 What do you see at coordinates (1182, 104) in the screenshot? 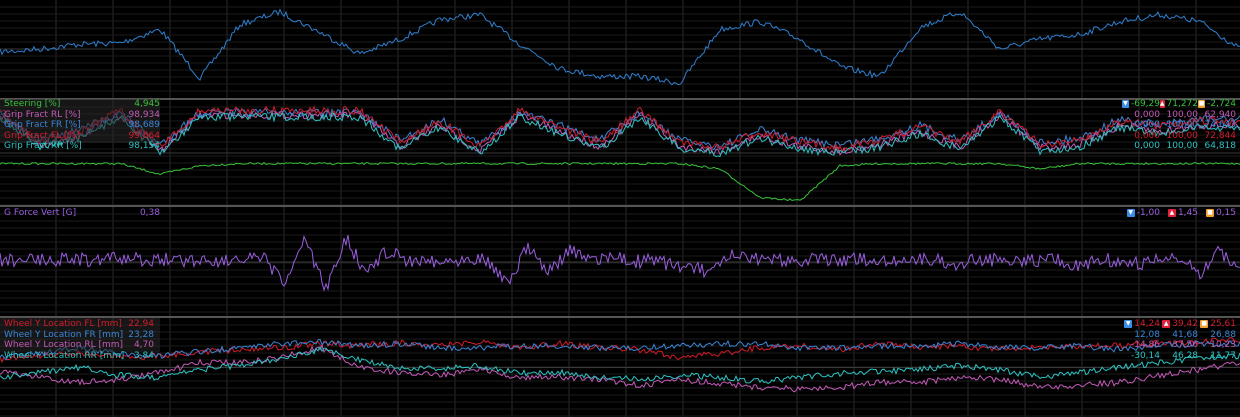
I see `stat-max-value: 71,272` at bounding box center [1182, 104].